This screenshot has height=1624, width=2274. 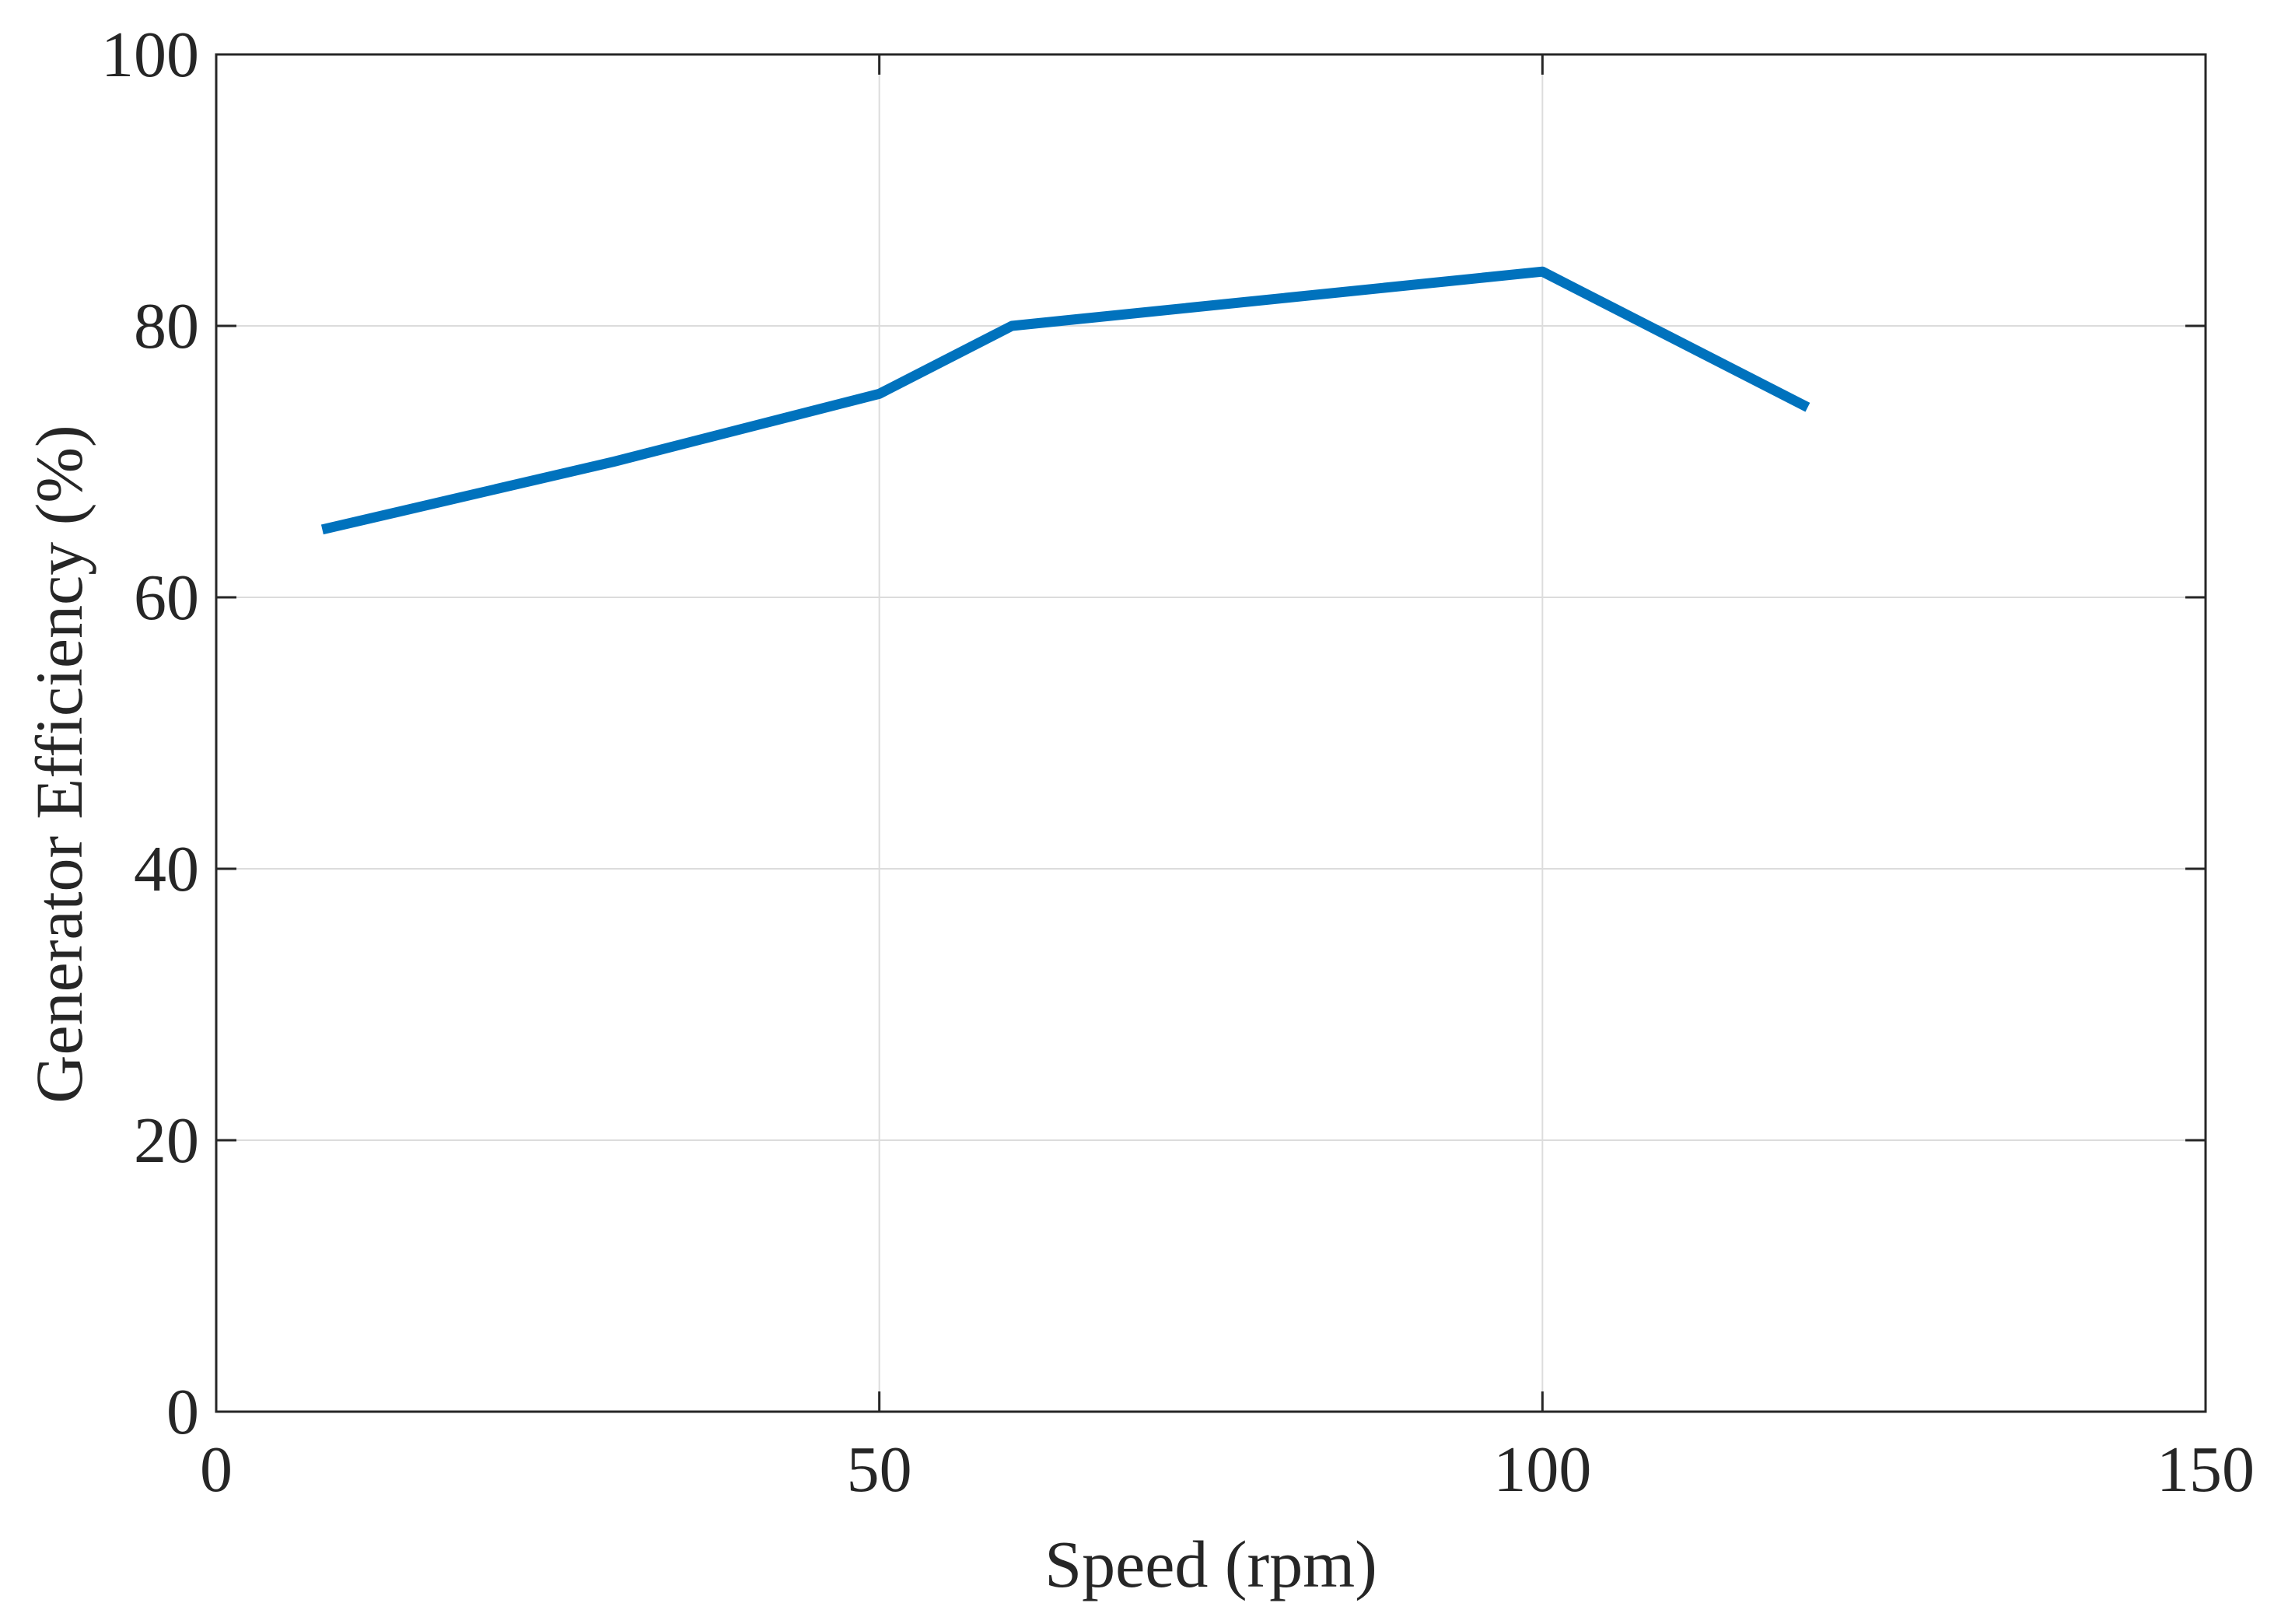 What do you see at coordinates (1227, 1469) in the screenshot?
I see `x-tick-labels: 0 50 100 150` at bounding box center [1227, 1469].